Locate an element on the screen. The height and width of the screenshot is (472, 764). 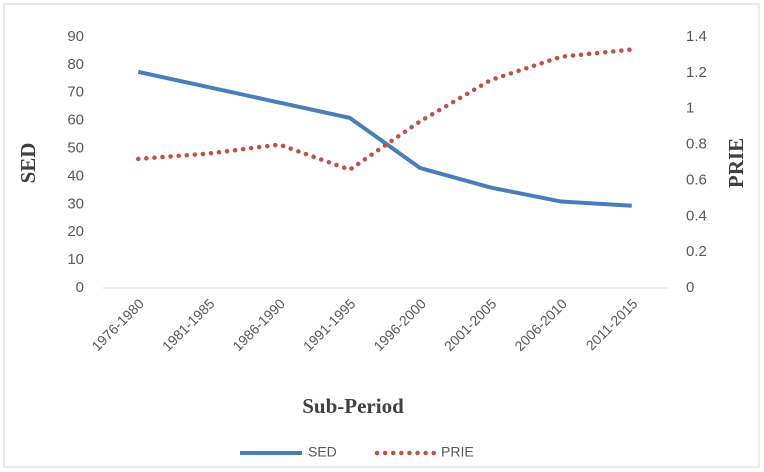
y-tick-label: 40 is located at coordinates (75, 175).